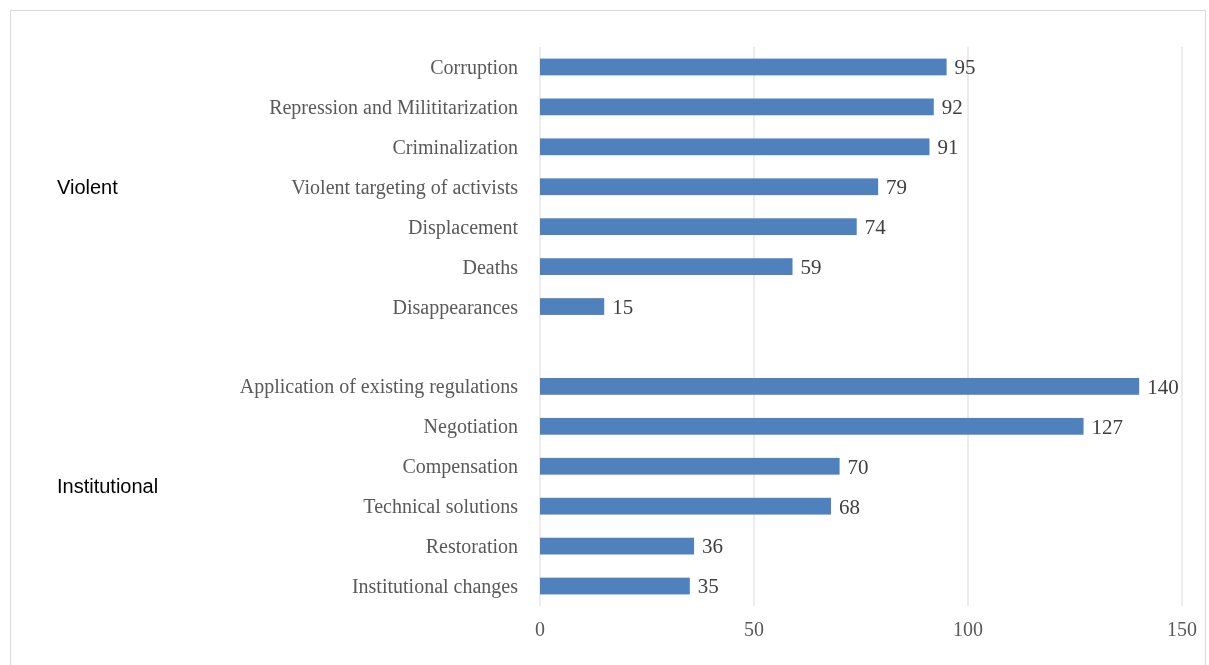 The width and height of the screenshot is (1209, 665). Describe the element at coordinates (1163, 386) in the screenshot. I see `data-label: 140` at that location.